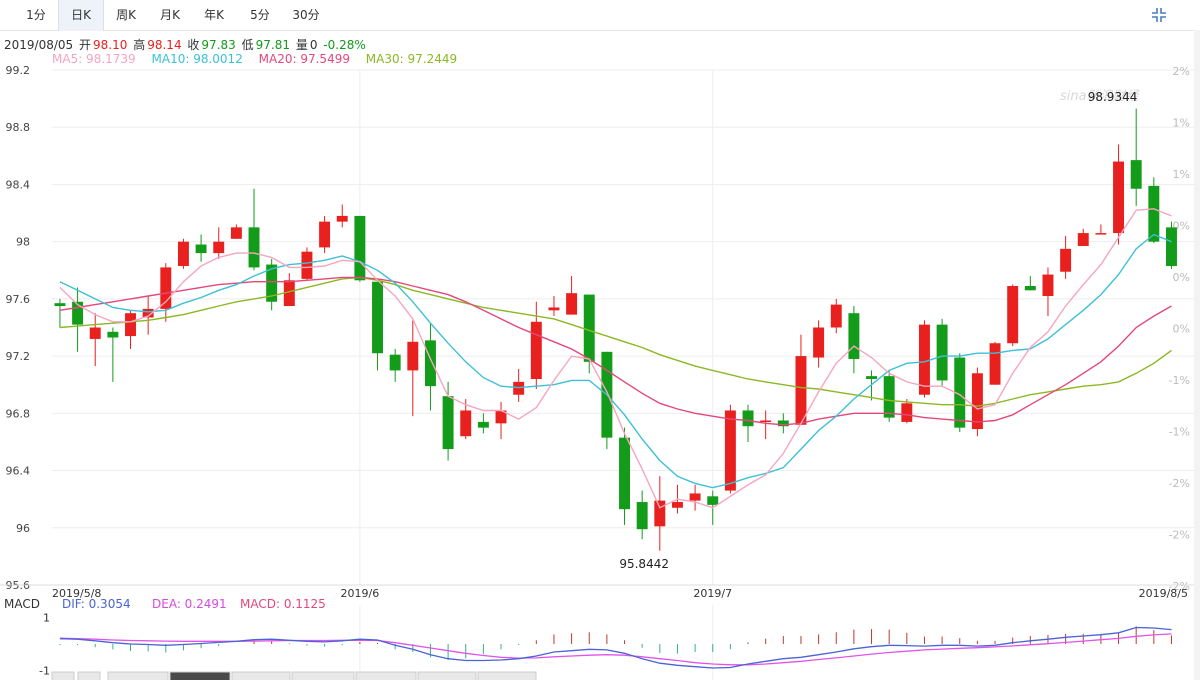 The height and width of the screenshot is (680, 1200). I want to click on ma10-label: MA10: 98.0012, so click(197, 59).